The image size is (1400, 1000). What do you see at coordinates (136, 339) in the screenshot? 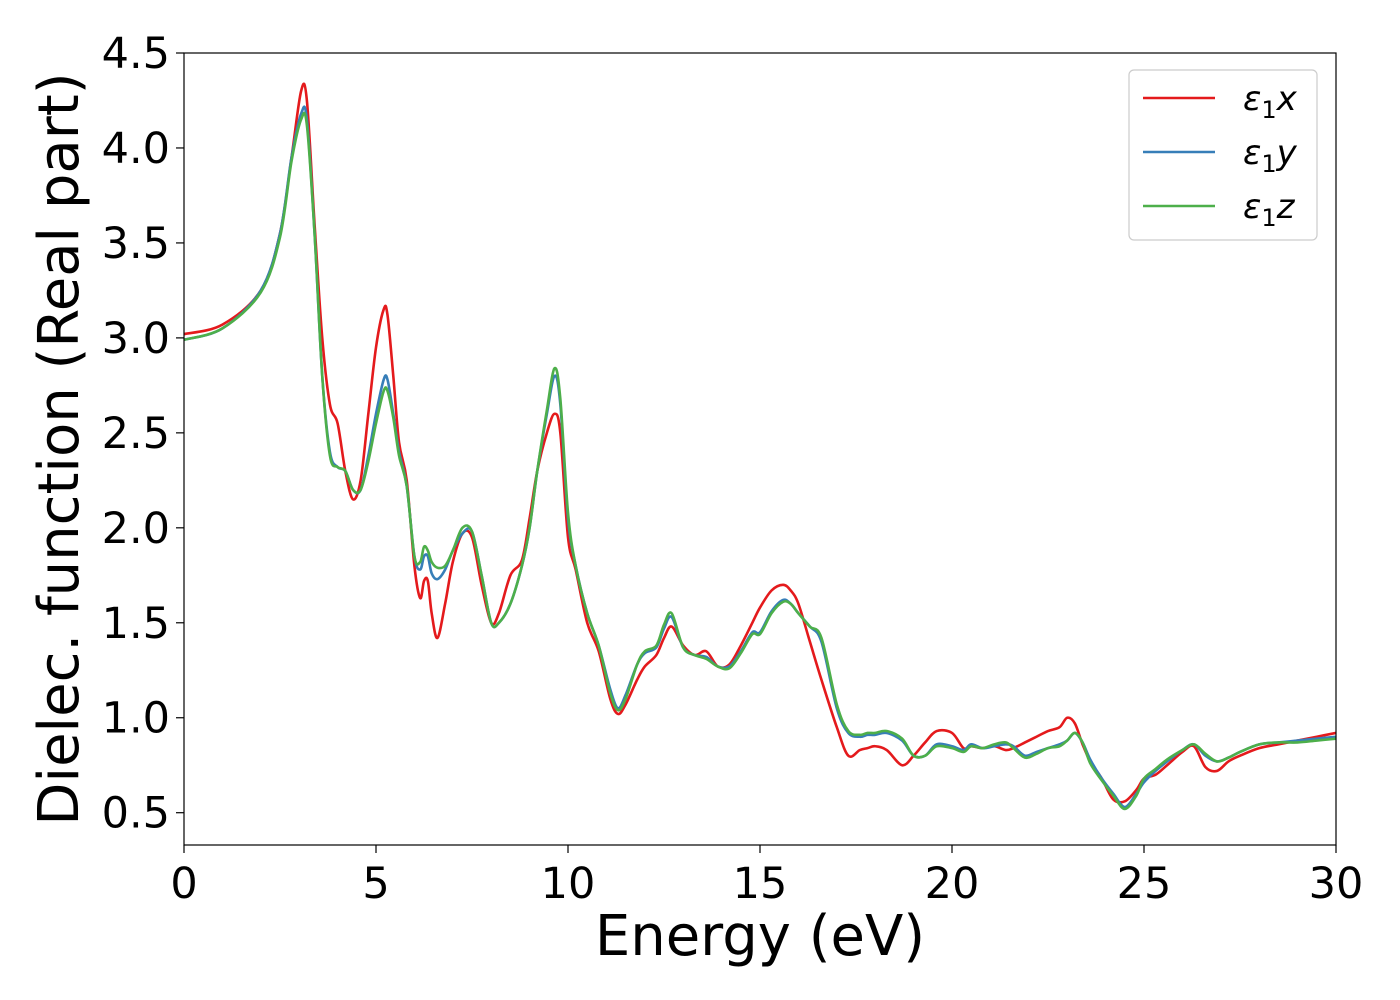
I see `y-tick-label: 3.0` at bounding box center [136, 339].